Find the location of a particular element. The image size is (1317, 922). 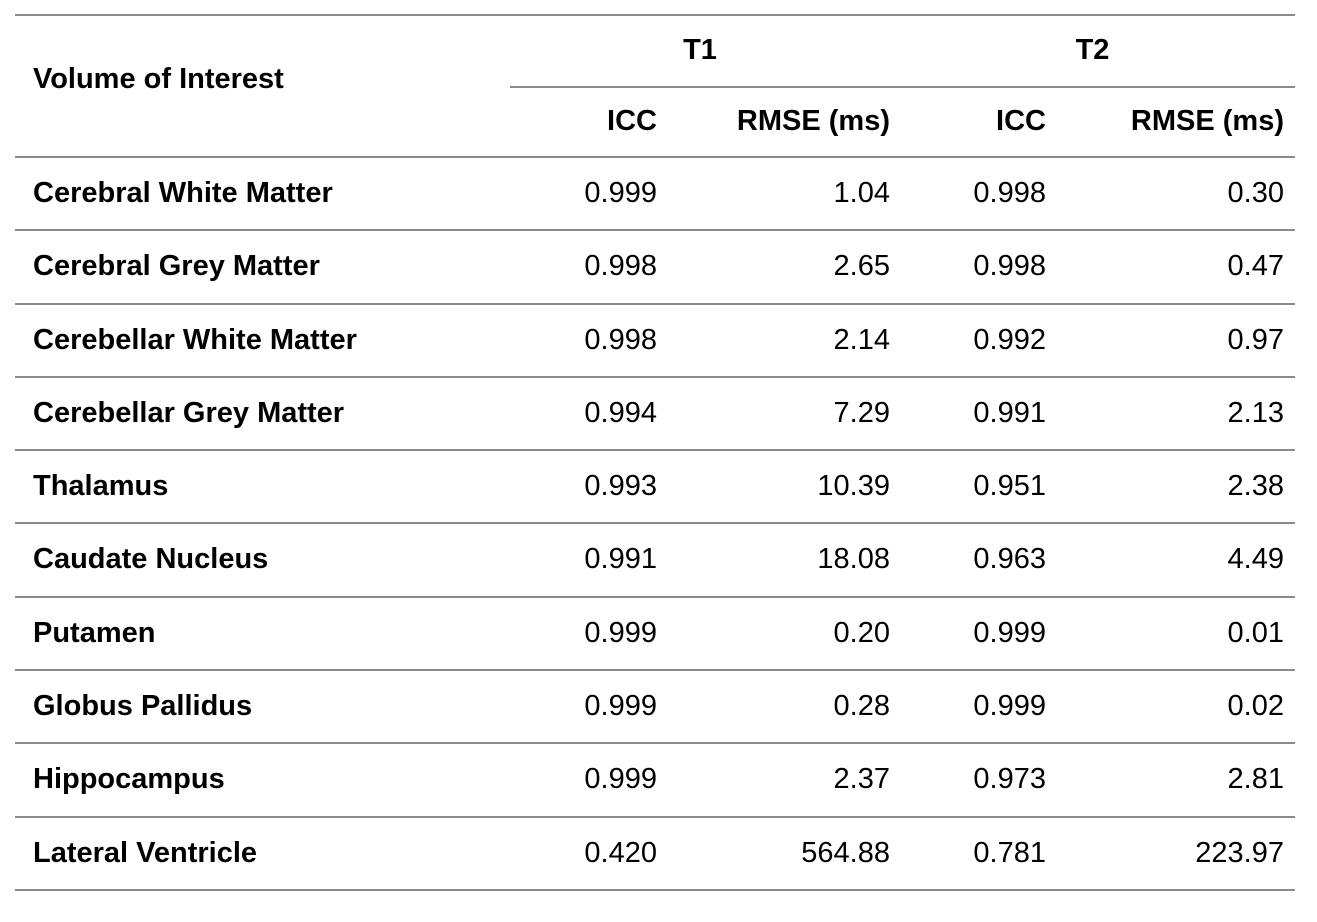

table-row: Globus Pallidus 0.999 0.28 0.999 0.02 is located at coordinates (655, 707).